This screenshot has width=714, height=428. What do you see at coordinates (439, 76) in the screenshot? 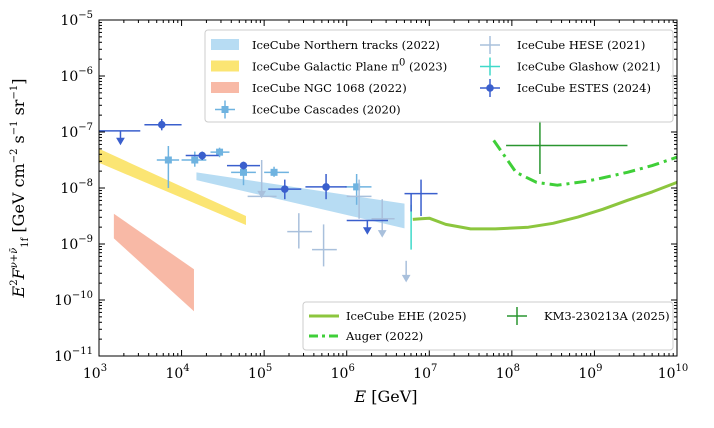
I see `legend-top` at bounding box center [439, 76].